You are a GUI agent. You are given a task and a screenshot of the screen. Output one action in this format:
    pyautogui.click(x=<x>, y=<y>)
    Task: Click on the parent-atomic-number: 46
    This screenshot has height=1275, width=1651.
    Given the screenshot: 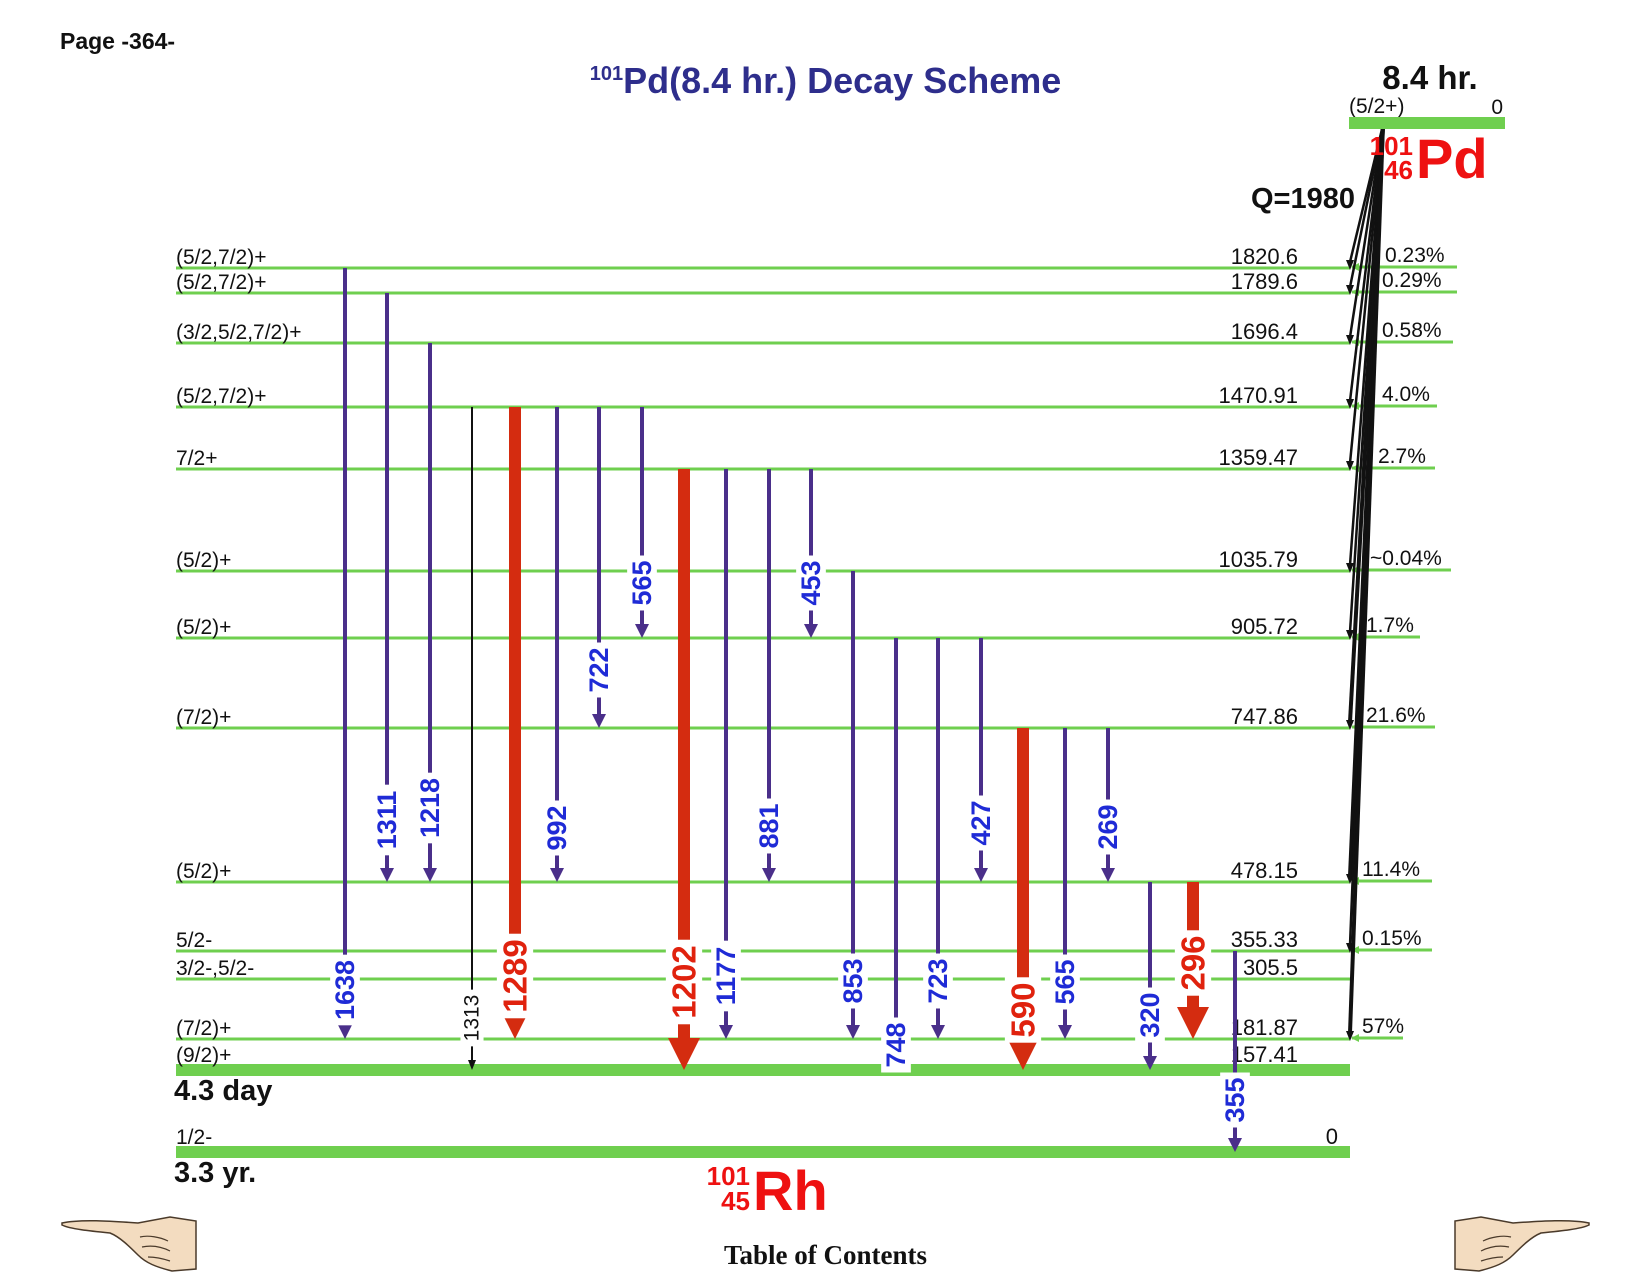 What is the action you would take?
    pyautogui.click(x=1398, y=170)
    